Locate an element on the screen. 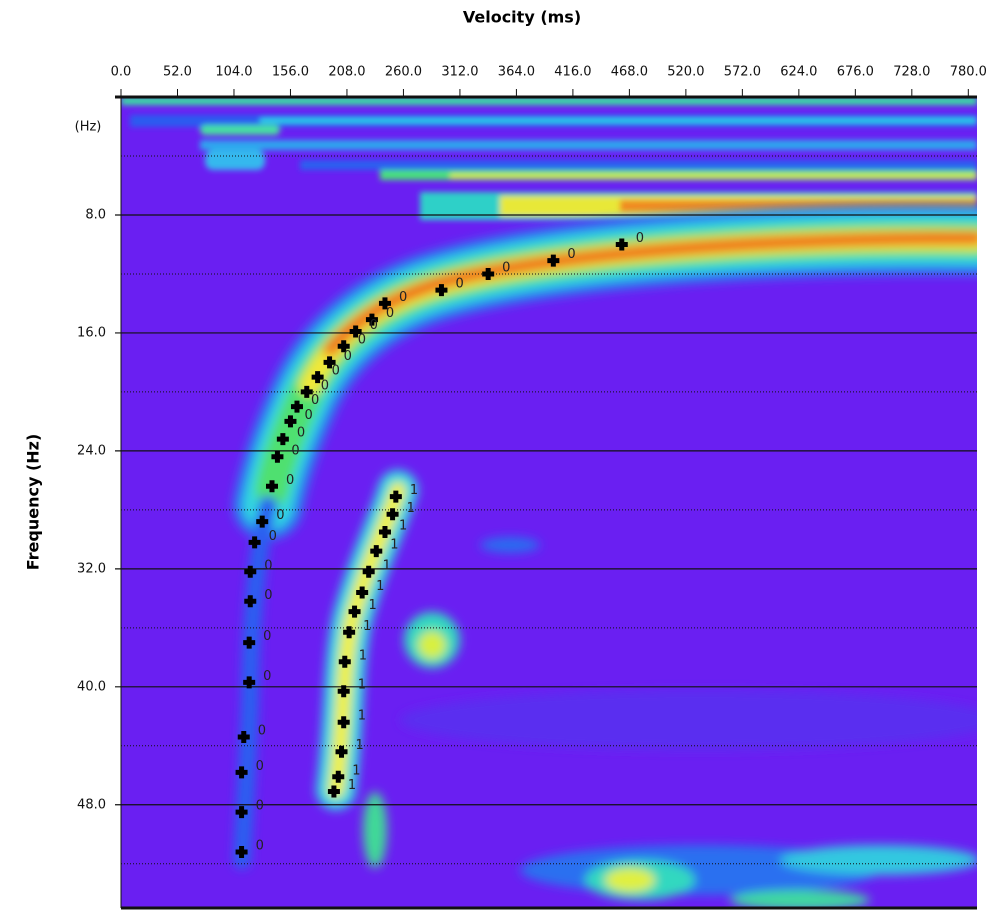 Image resolution: width=991 pixels, height=910 pixels. x-tick-label: 156.0 is located at coordinates (290, 72).